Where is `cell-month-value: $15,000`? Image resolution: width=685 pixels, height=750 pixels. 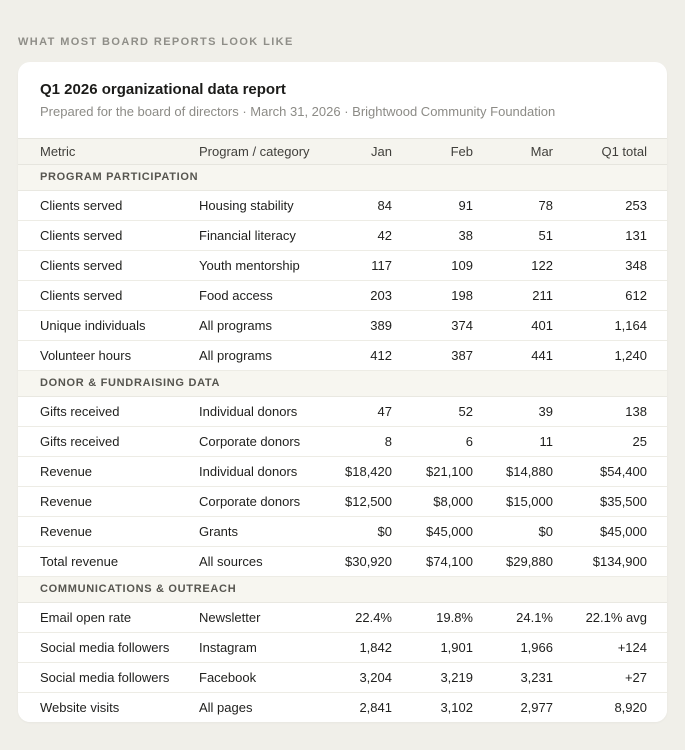
cell-month-value: $15,000 is located at coordinates (513, 501).